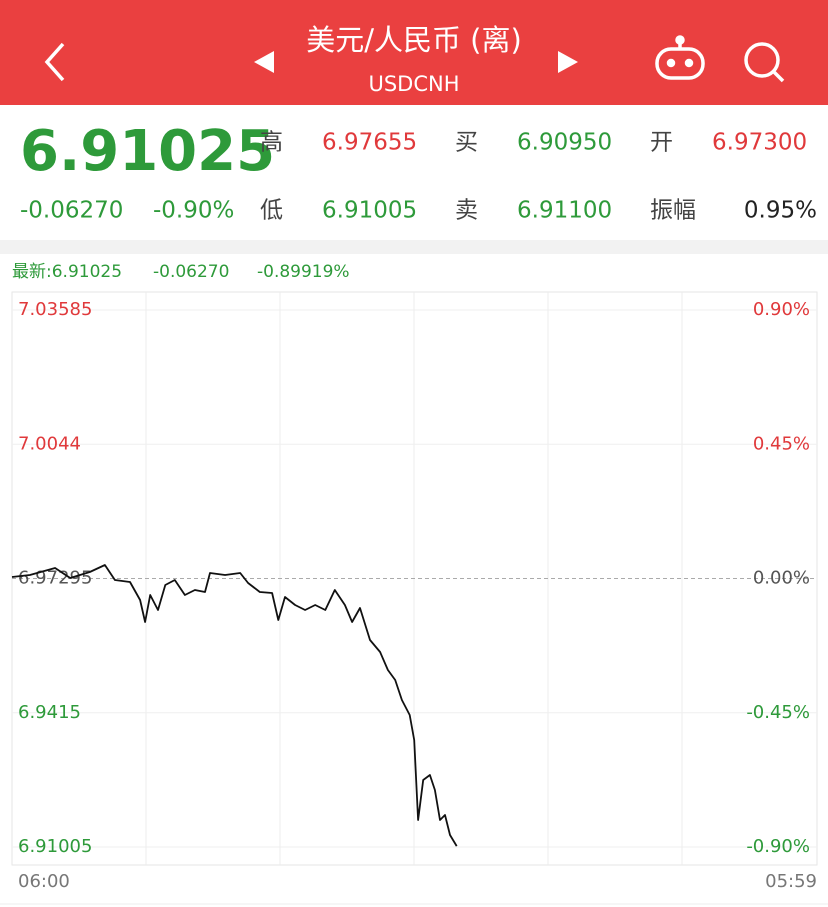 Image resolution: width=828 pixels, height=907 pixels. Describe the element at coordinates (67, 272) in the screenshot. I see `latest-price: 最新:6.91025` at that location.